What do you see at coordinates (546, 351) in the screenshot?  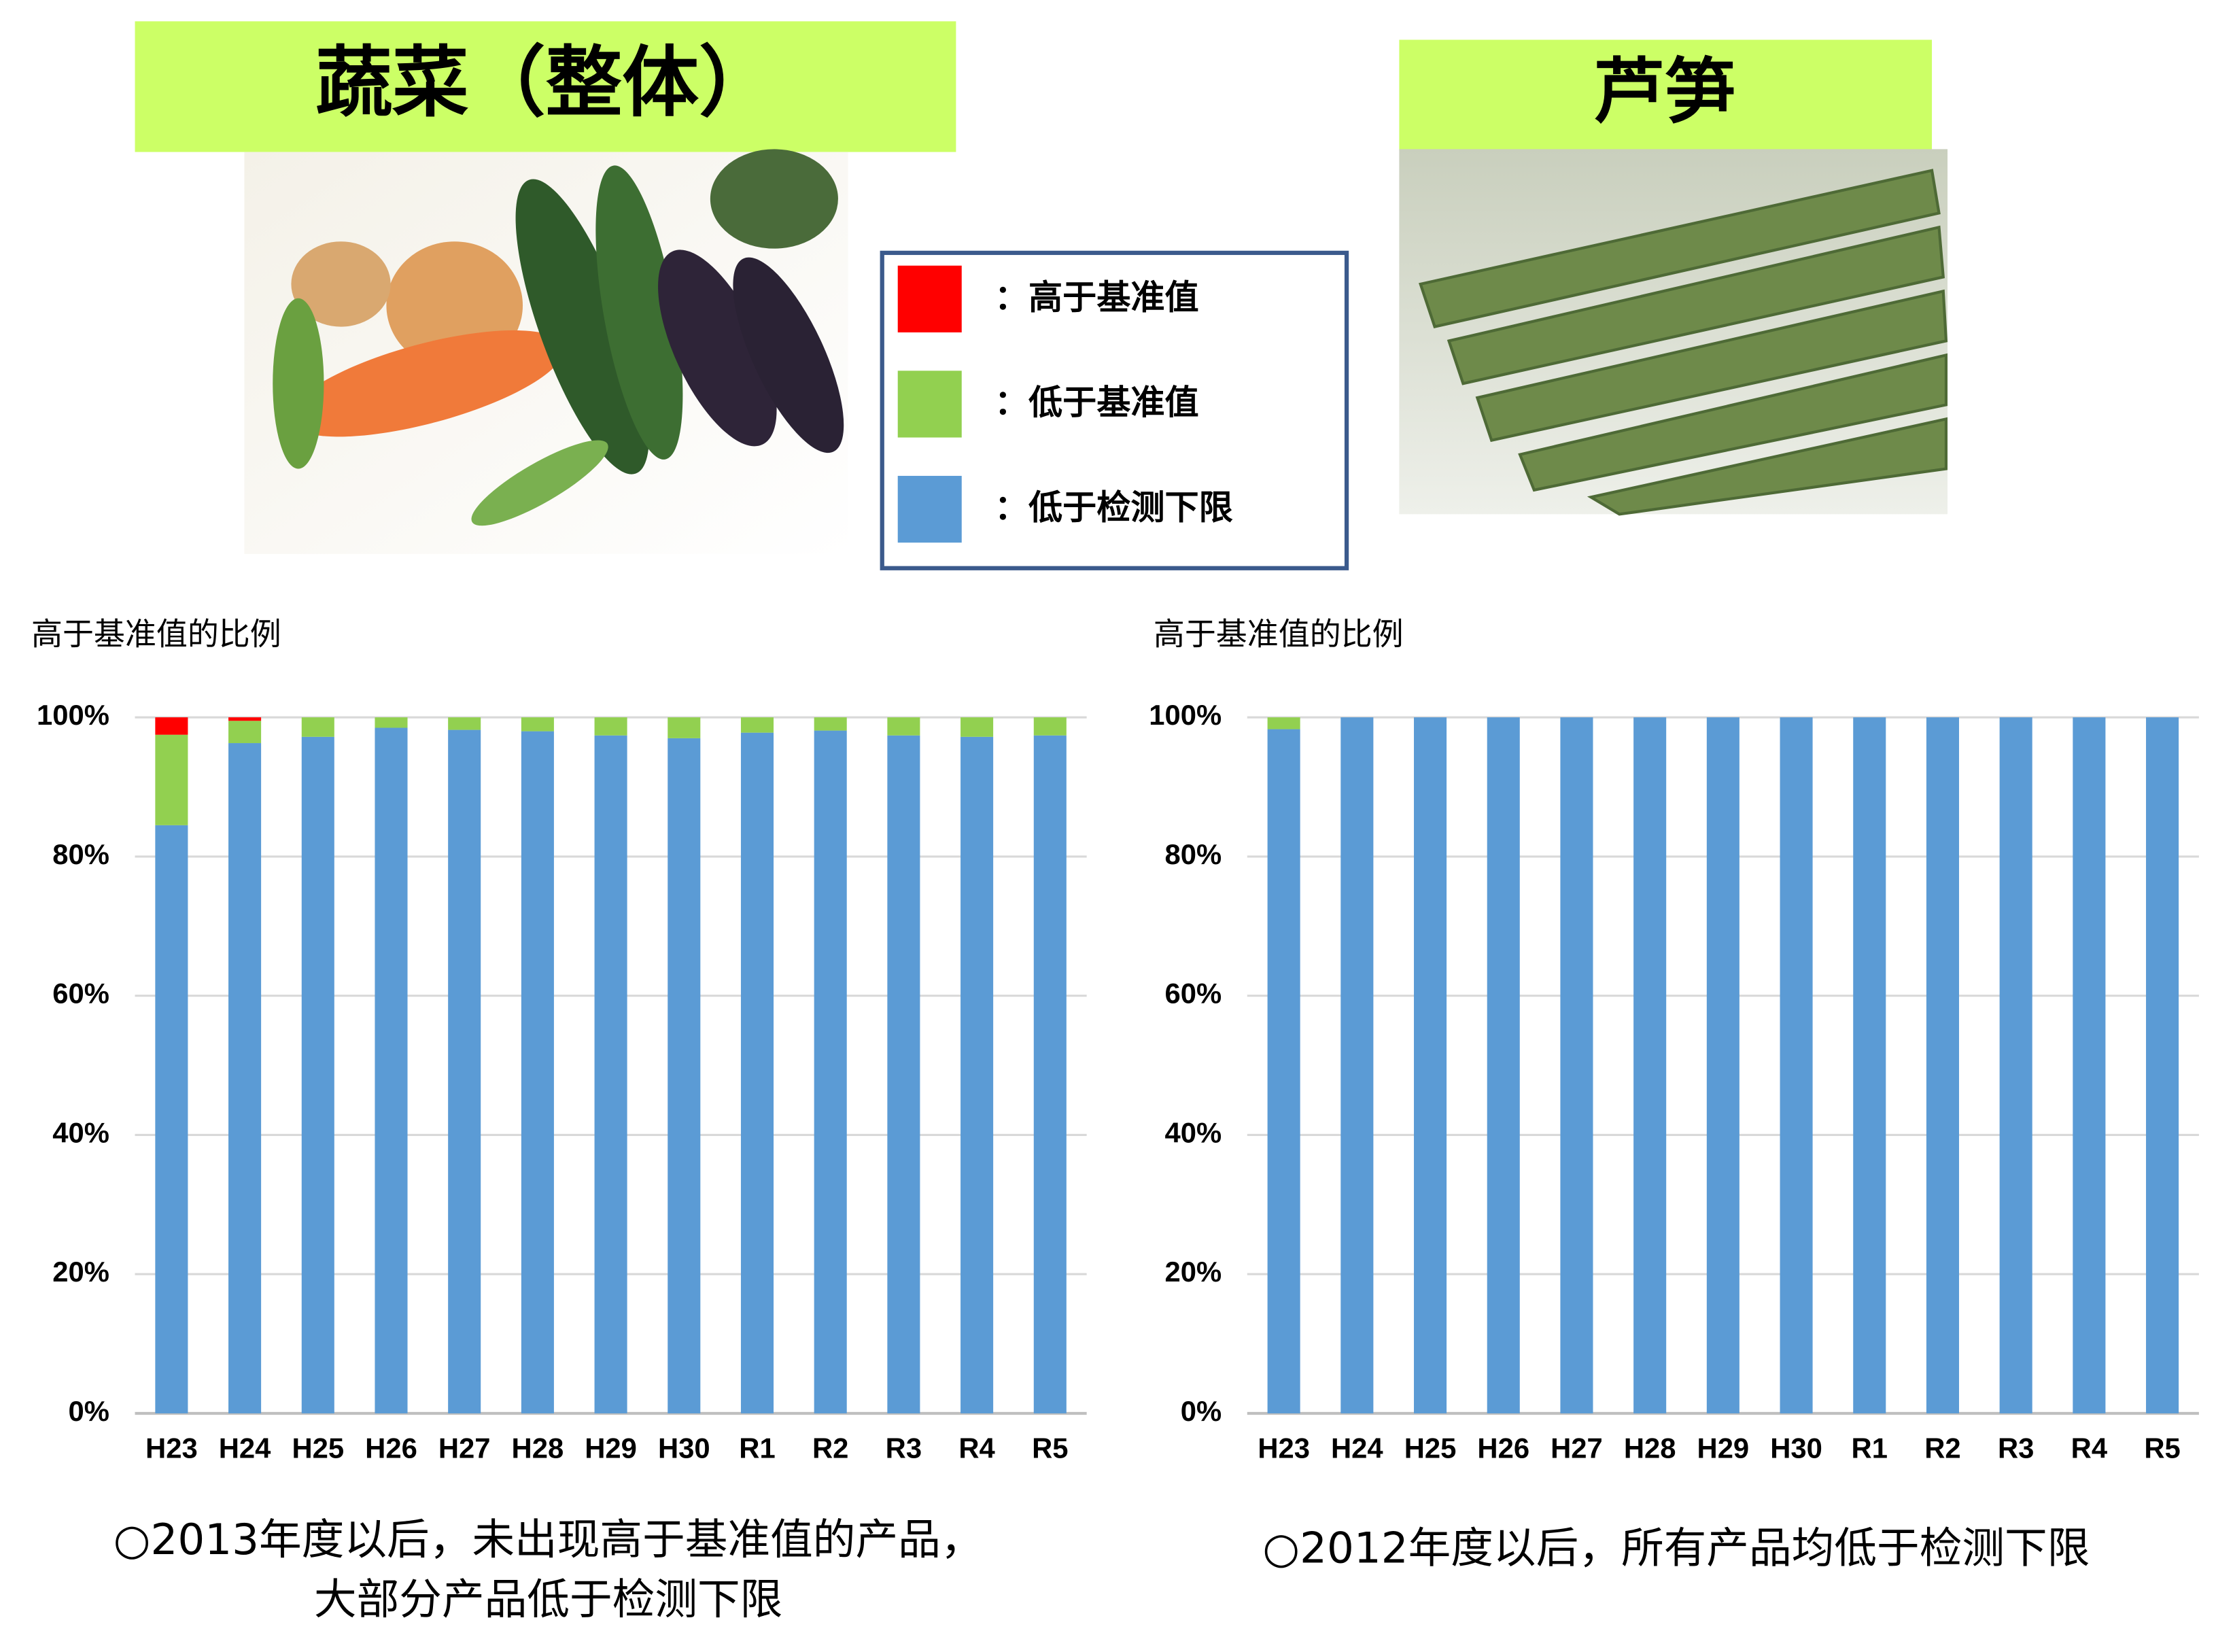 I see `vegetable-photo` at bounding box center [546, 351].